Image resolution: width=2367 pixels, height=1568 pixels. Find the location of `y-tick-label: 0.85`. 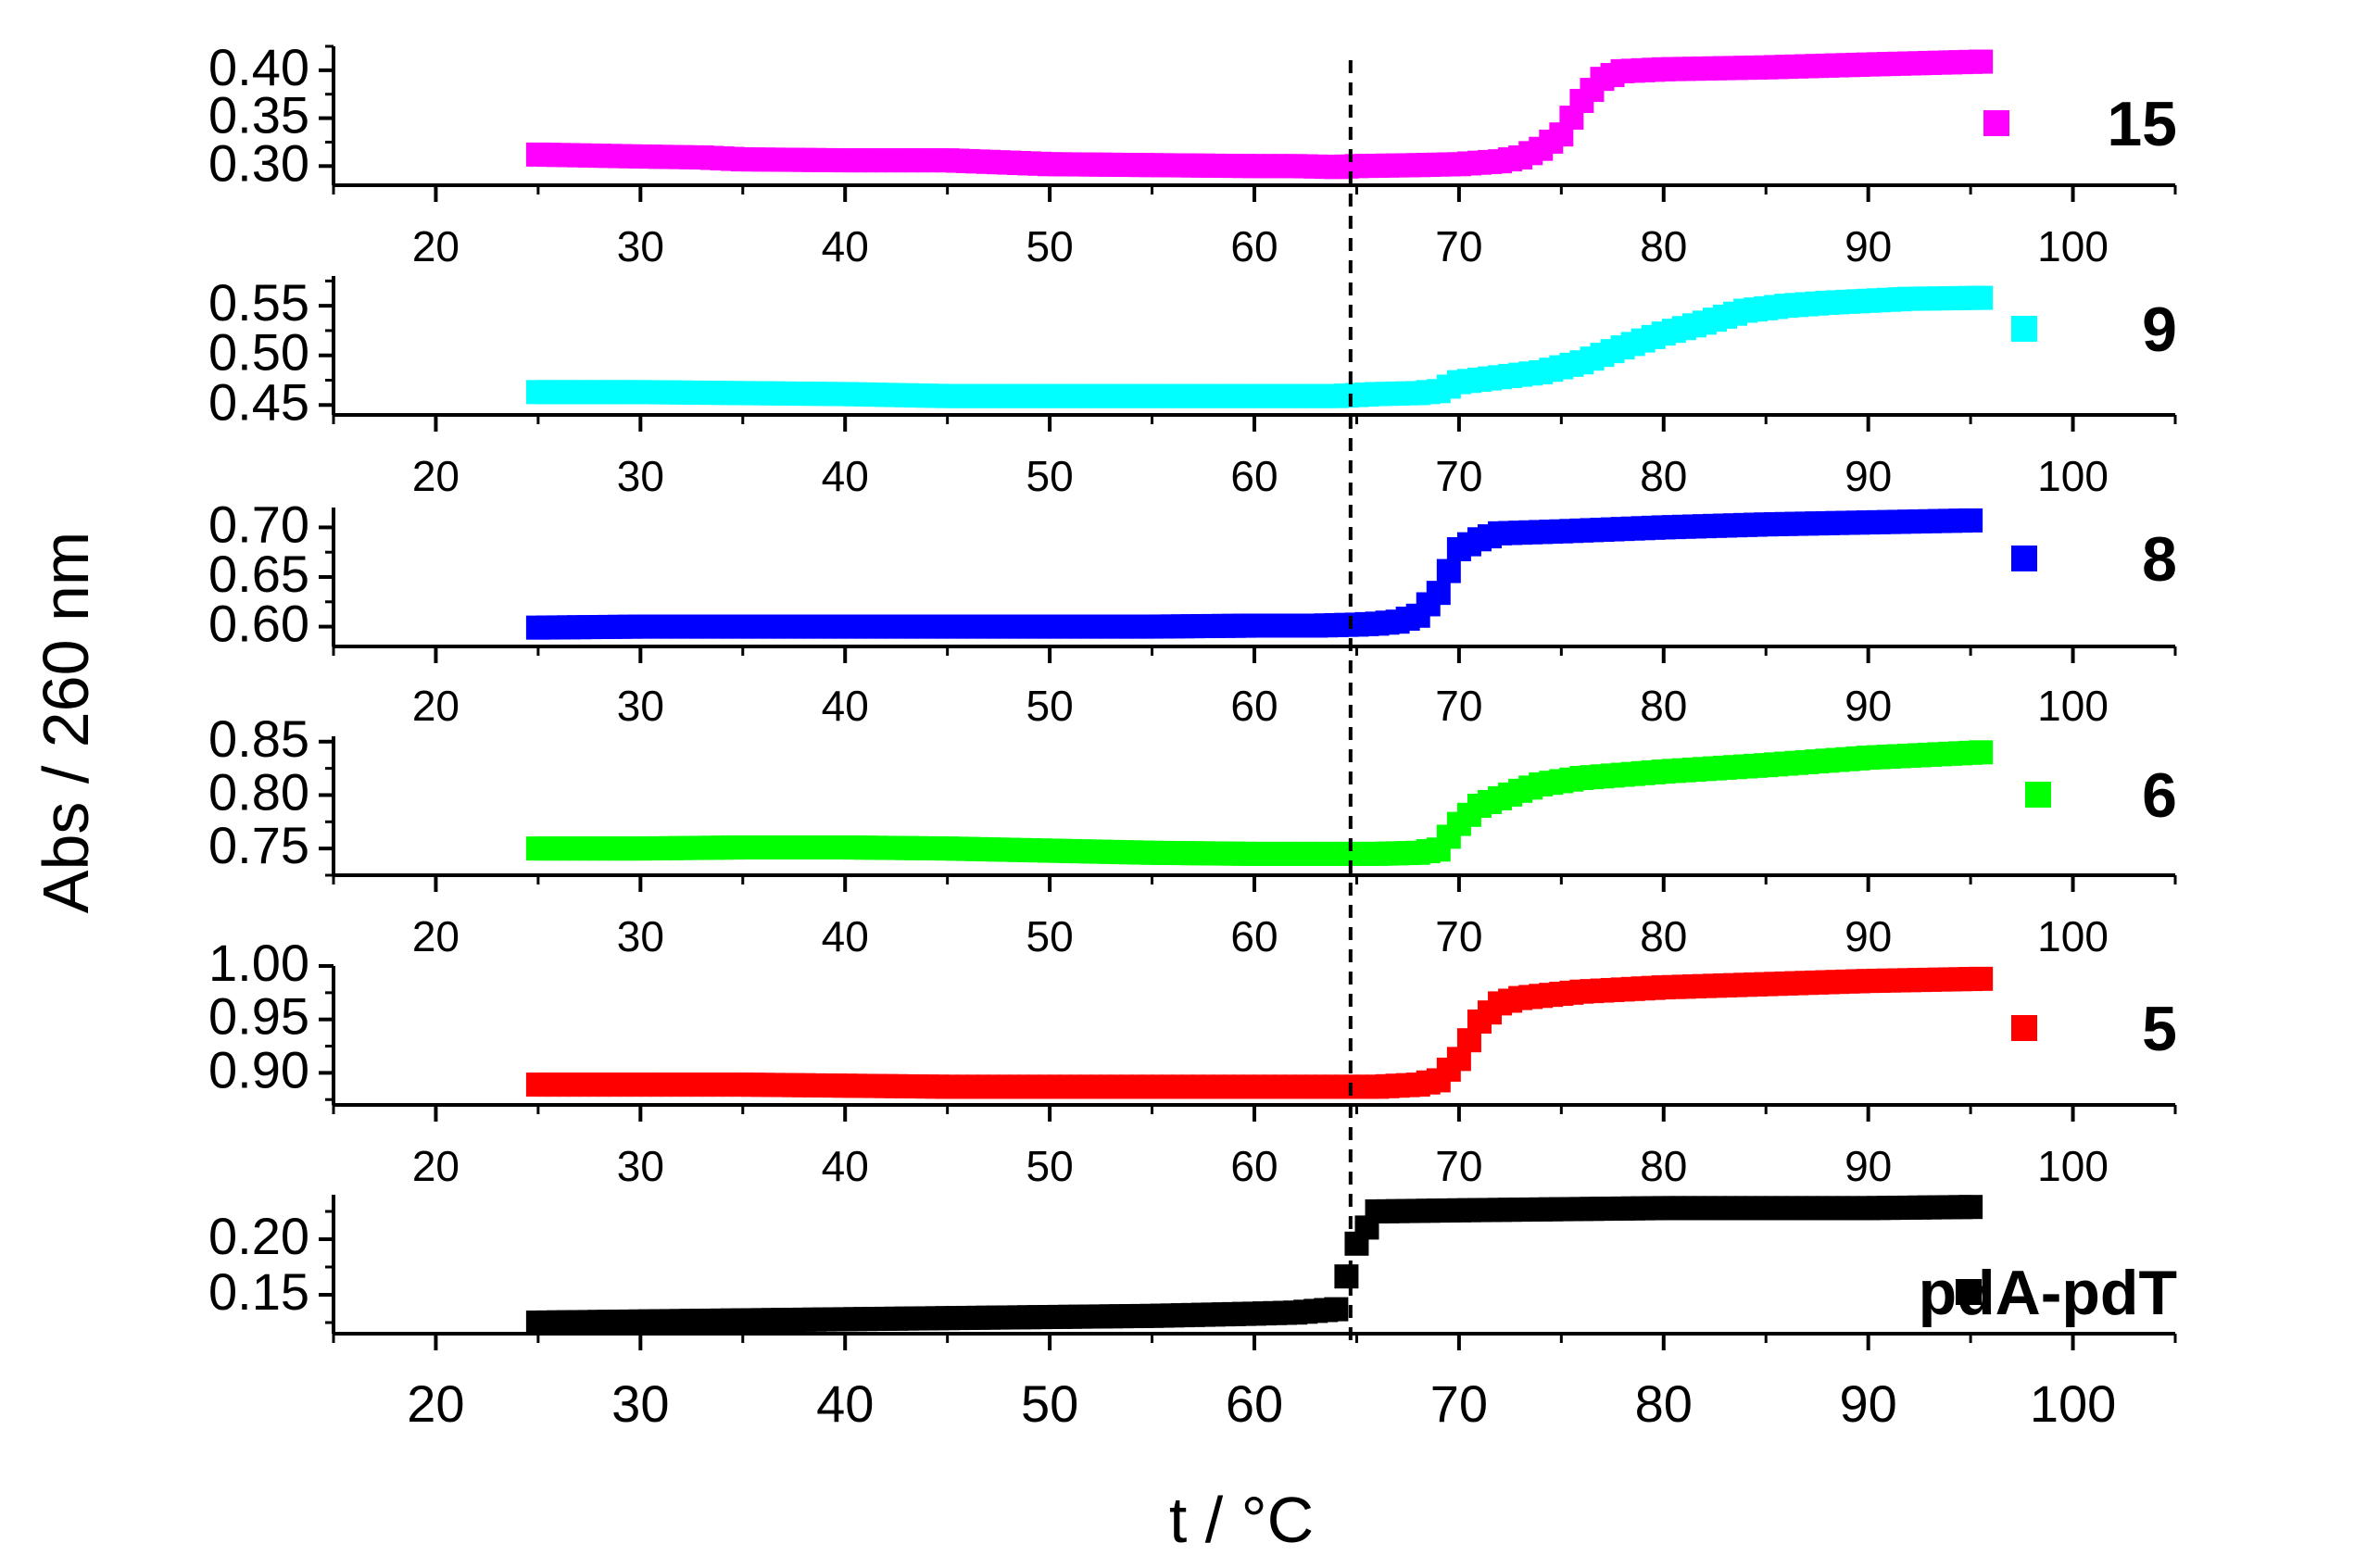

y-tick-label: 0.85 is located at coordinates (258, 738).